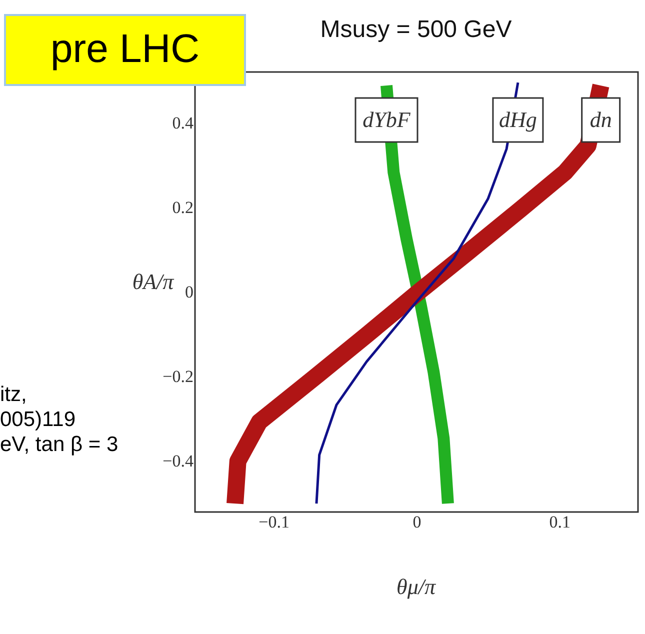 The image size is (645, 634). Describe the element at coordinates (416, 586) in the screenshot. I see `x-axis-title: θμ/π` at that location.